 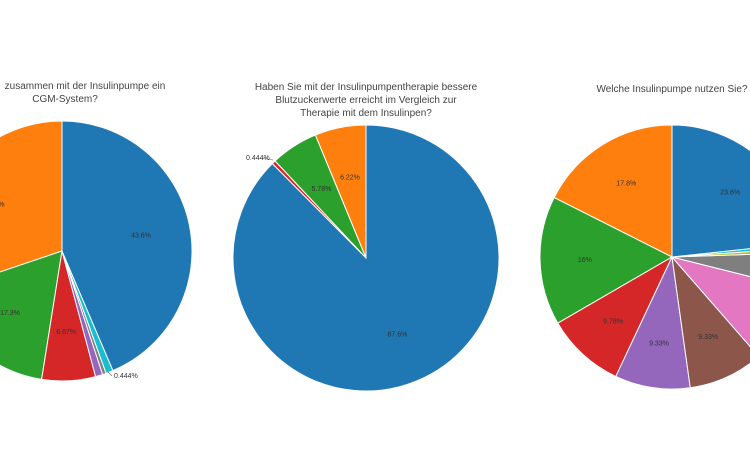 What do you see at coordinates (626, 183) in the screenshot?
I see `pie-2-slice-9-label: 17.8%` at bounding box center [626, 183].